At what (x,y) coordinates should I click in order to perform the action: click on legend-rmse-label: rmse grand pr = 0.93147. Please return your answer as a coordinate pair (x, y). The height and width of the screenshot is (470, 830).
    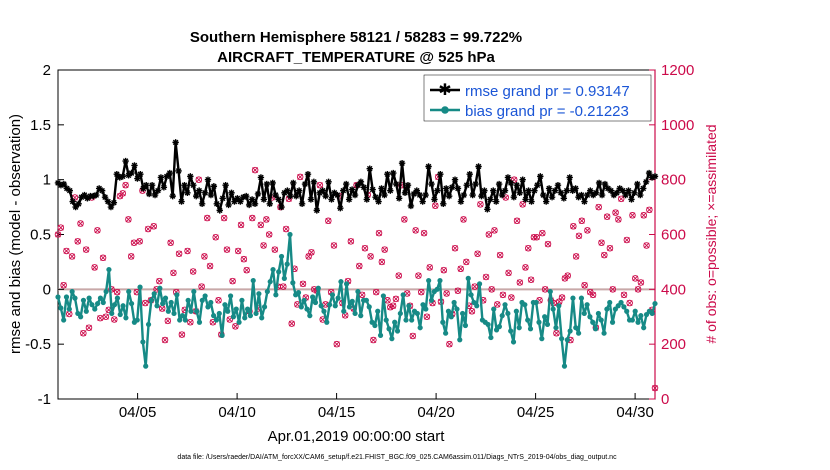
    Looking at the image, I should click on (547, 91).